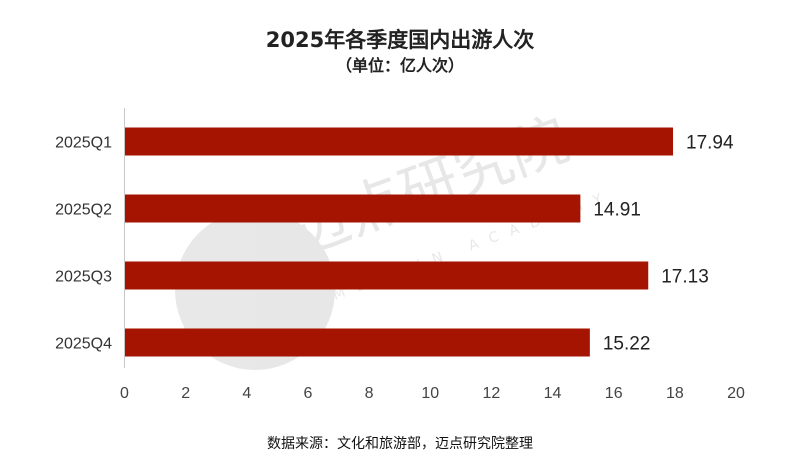  What do you see at coordinates (352, 208) in the screenshot?
I see `bar-2025Q2` at bounding box center [352, 208].